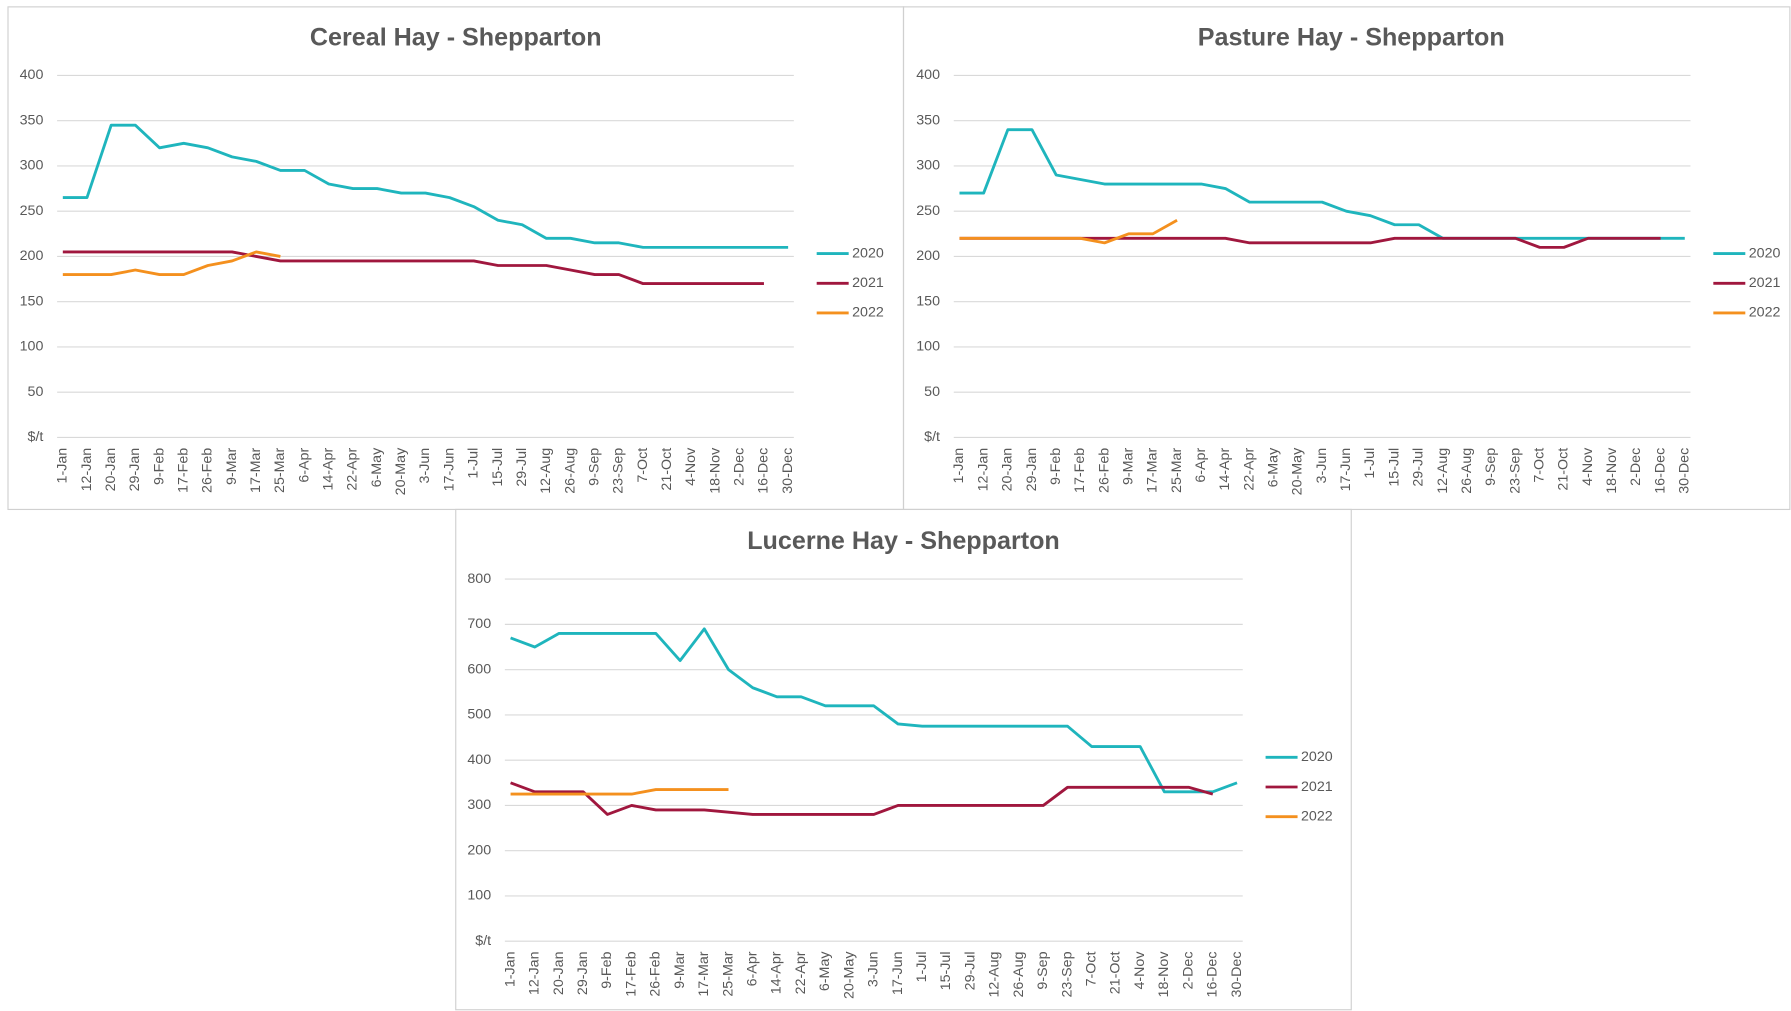 The height and width of the screenshot is (1011, 1791). Describe the element at coordinates (479, 715) in the screenshot. I see `y-tick-label: 500` at that location.